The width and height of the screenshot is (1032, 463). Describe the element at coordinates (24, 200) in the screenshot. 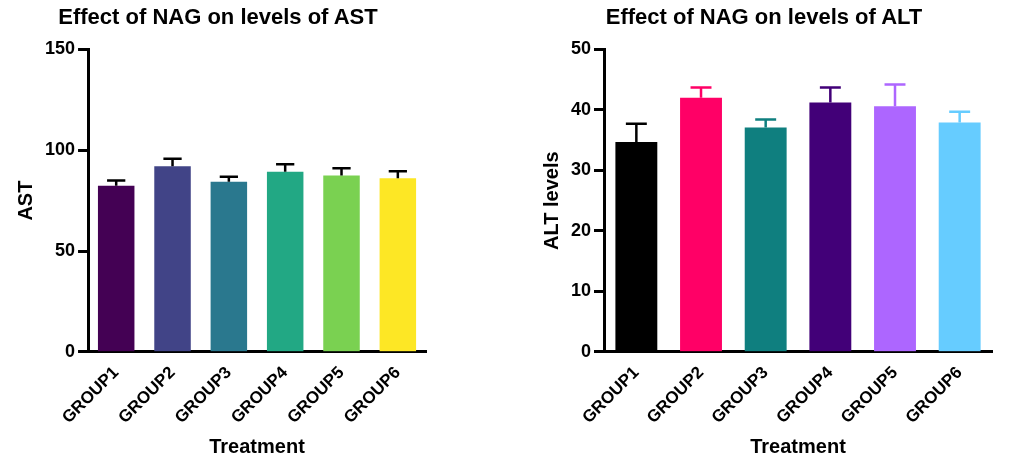

I see `y-axis-title: AST` at that location.